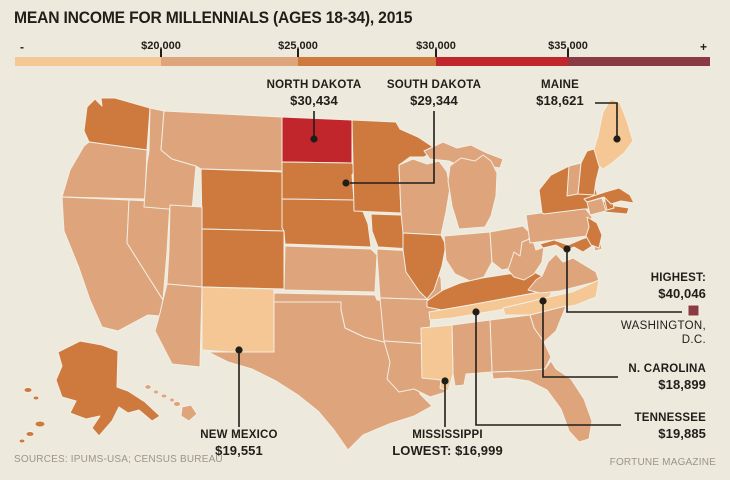  Describe the element at coordinates (184, 246) in the screenshot. I see `state-utah` at that location.